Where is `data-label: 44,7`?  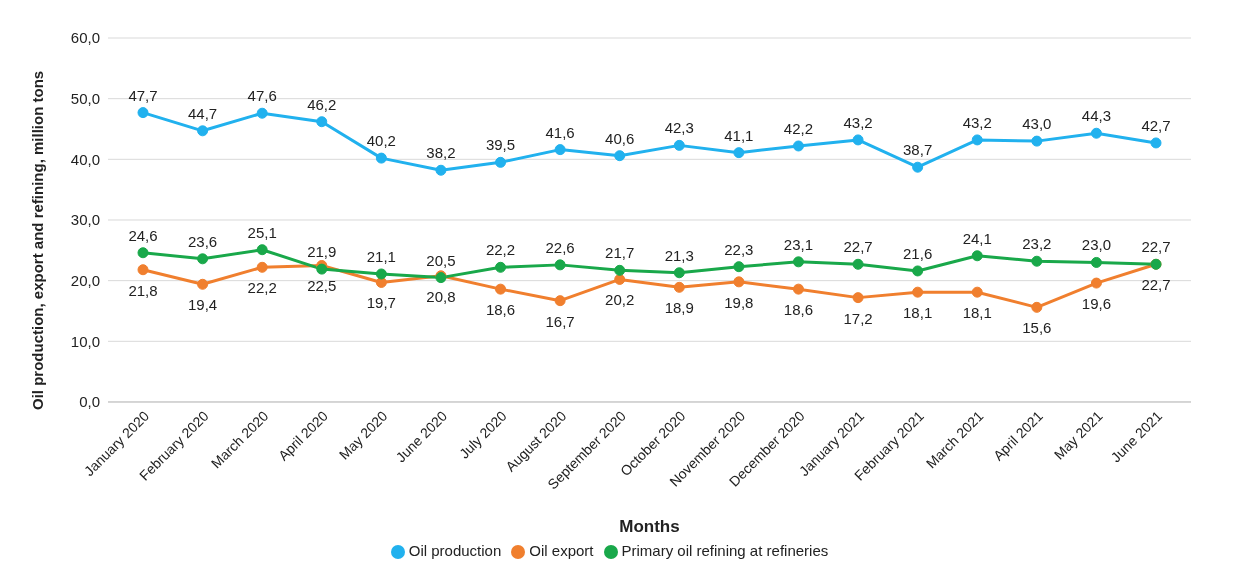 data-label: 44,7 is located at coordinates (202, 113).